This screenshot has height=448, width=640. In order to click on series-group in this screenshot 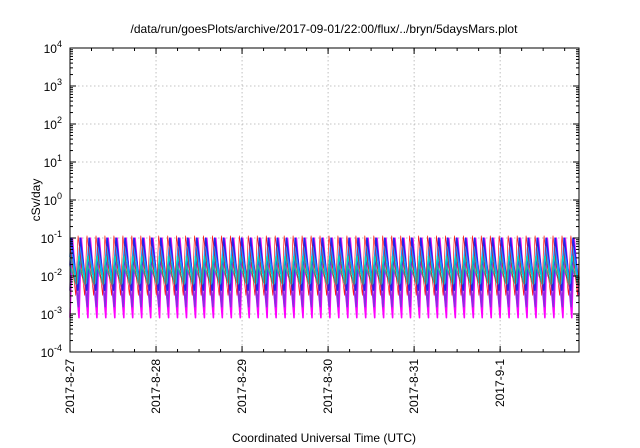, I will do `click(324, 277)`.